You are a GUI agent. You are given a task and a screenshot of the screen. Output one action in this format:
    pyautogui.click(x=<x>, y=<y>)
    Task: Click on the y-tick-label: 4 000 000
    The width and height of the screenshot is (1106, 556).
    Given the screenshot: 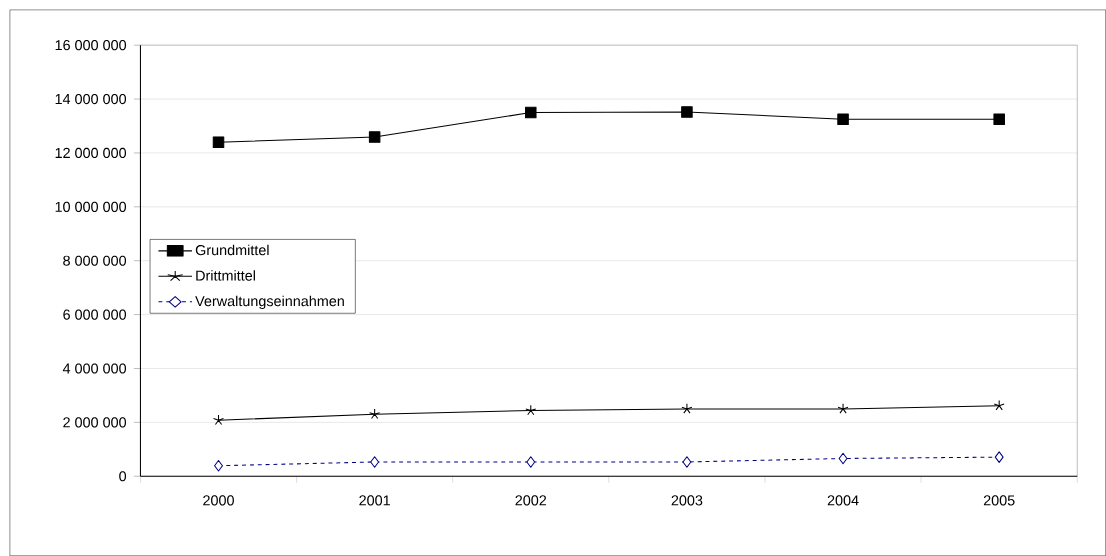 What is the action you would take?
    pyautogui.click(x=94, y=368)
    